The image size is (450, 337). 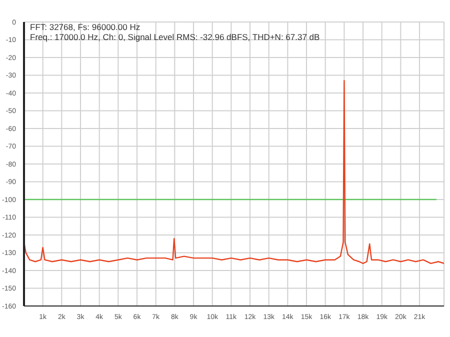 What do you see at coordinates (175, 37) in the screenshot?
I see `annotation: Freq.: 17000.0 Hz, Ch: 0, Signal Level RMS: -32.96 dBFS, THD+N: 67.37 dB` at bounding box center [175, 37].